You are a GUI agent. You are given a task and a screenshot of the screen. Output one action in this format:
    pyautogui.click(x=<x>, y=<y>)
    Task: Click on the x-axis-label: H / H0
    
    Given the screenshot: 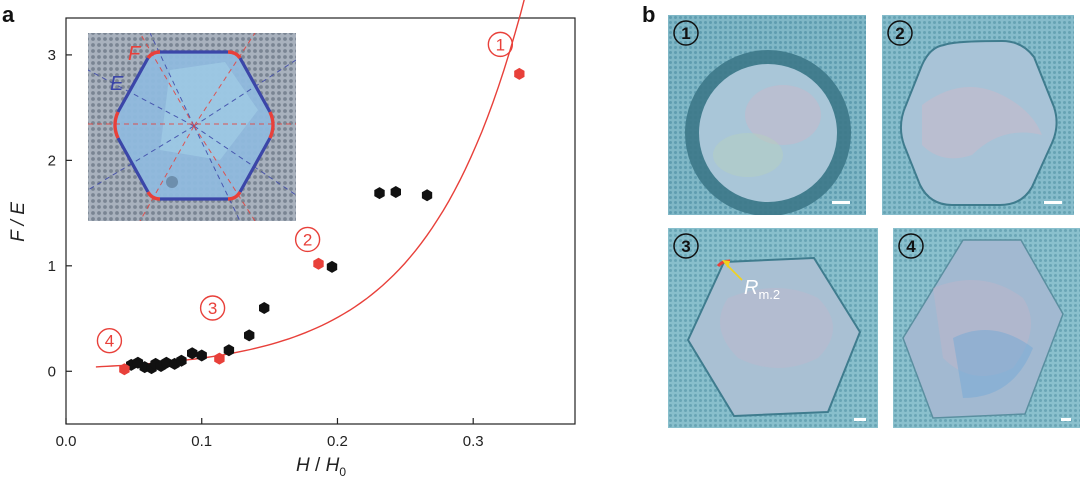 What is the action you would take?
    pyautogui.click(x=321, y=467)
    